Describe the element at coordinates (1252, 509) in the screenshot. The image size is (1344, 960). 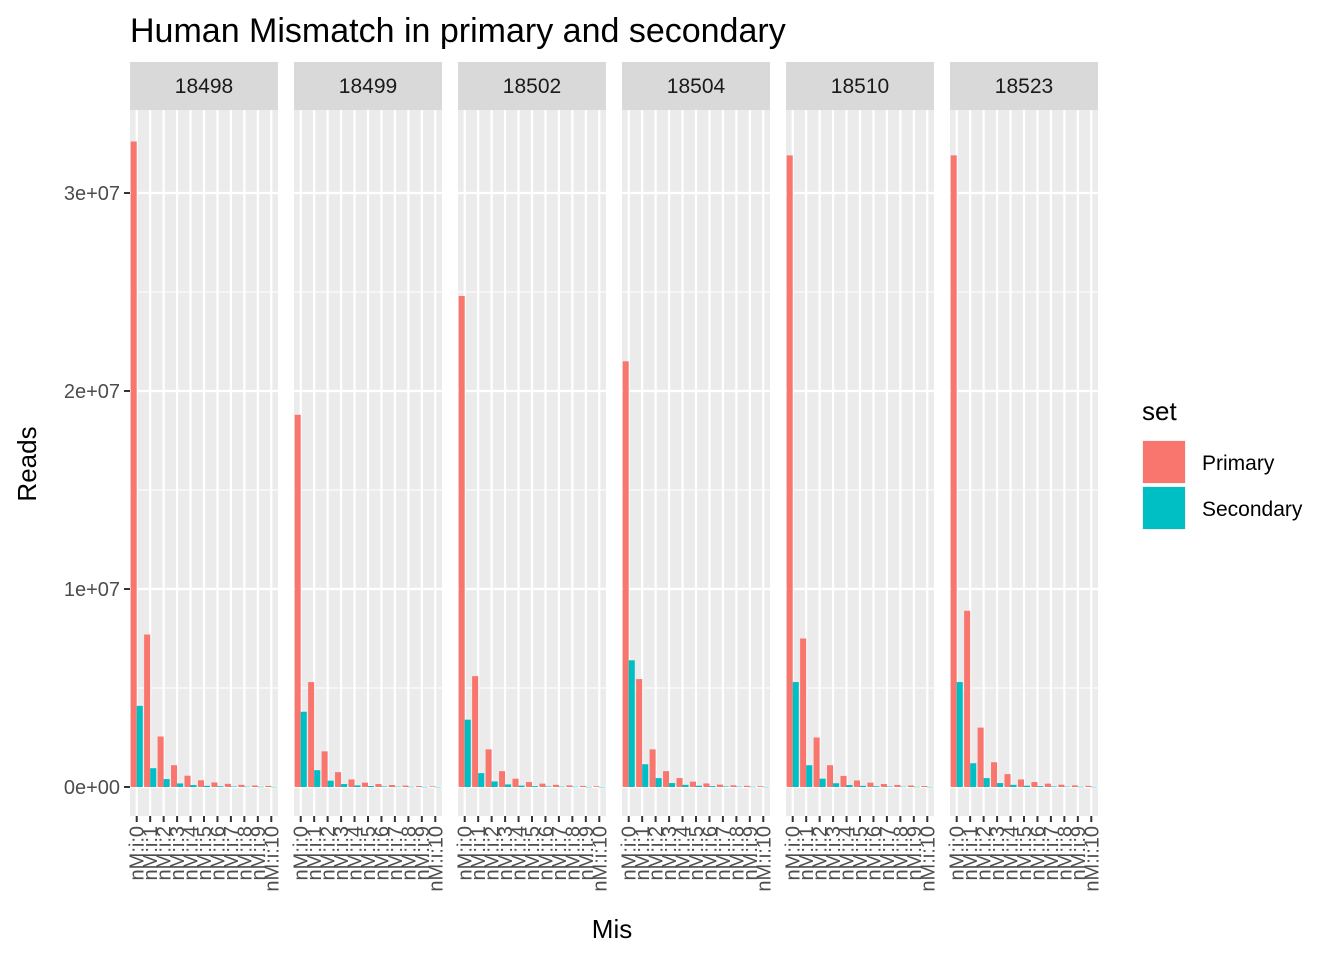
I see `legend-label-secondary: Secondary` at that location.